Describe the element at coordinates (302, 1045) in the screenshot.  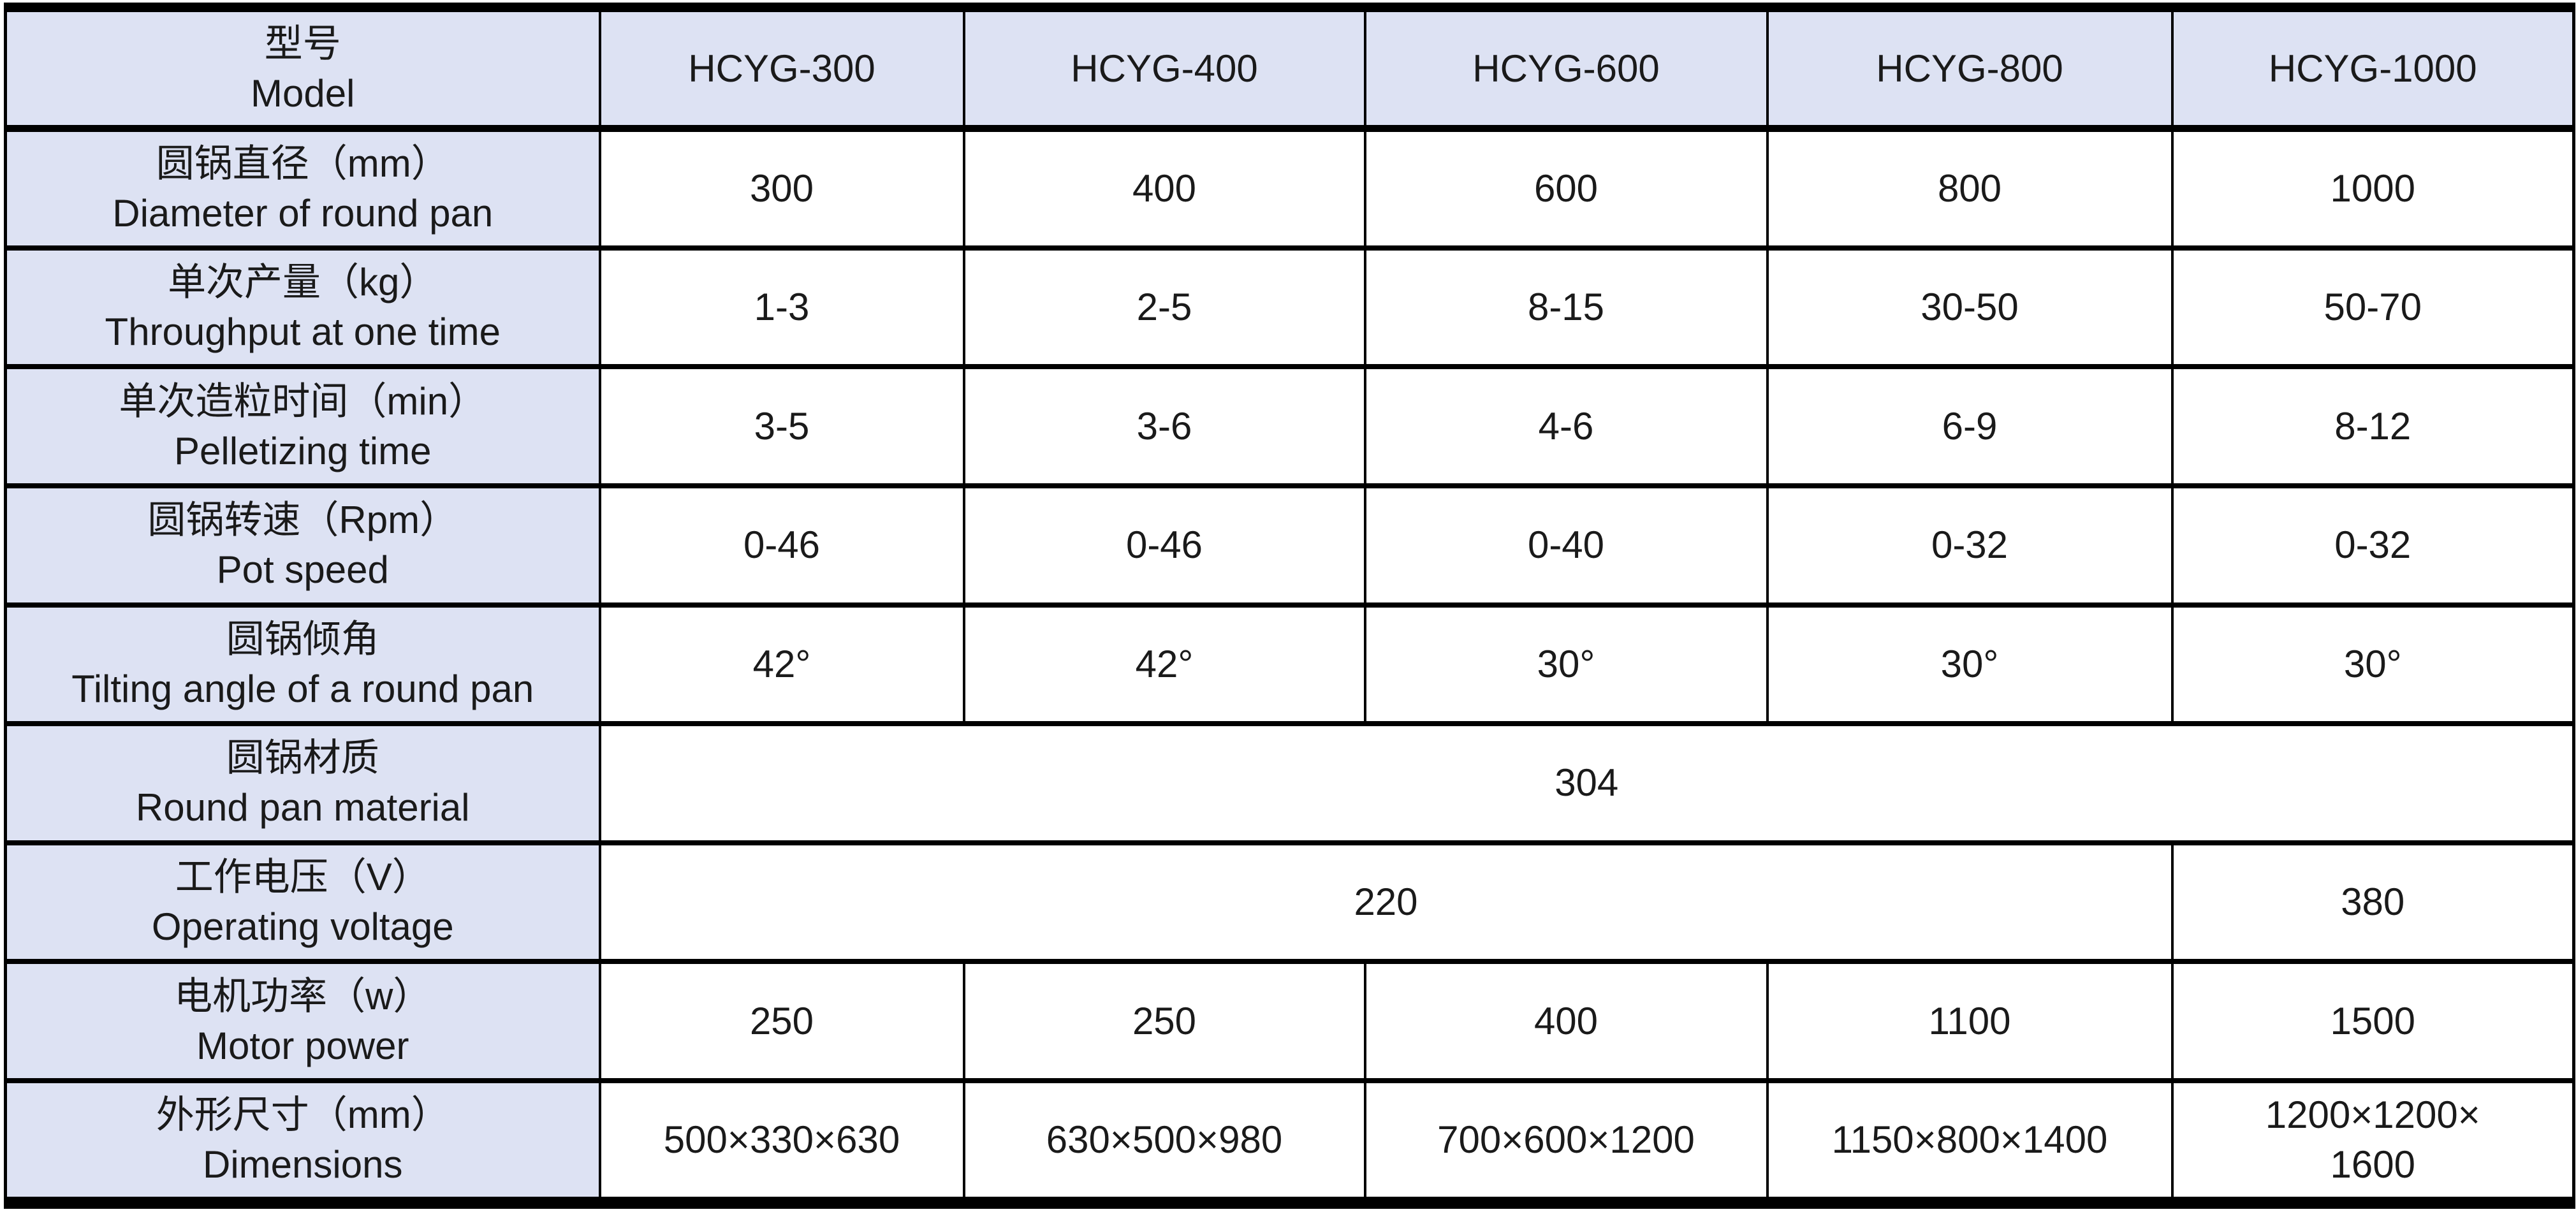
I see `row-label-en: Motor power` at that location.